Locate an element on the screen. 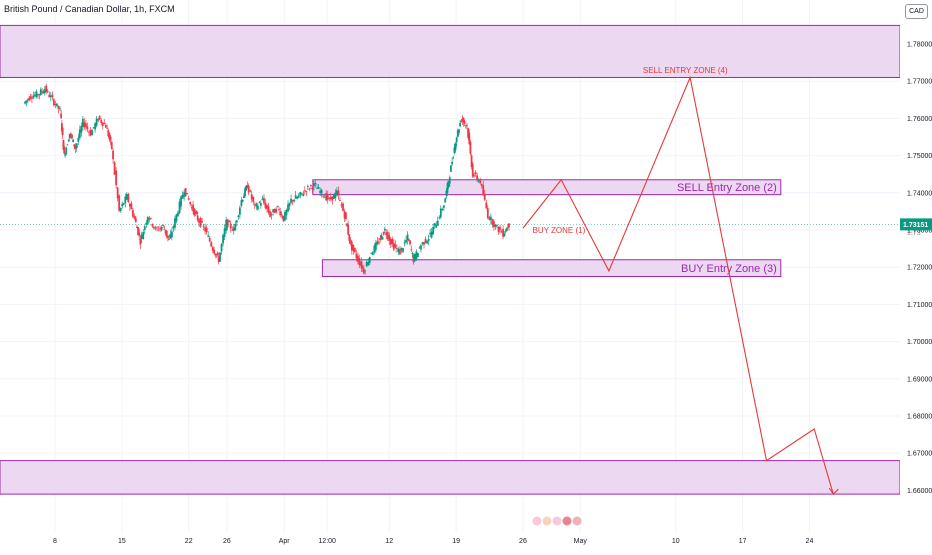 The height and width of the screenshot is (555, 932). x-tick-label: 17 is located at coordinates (743, 541).